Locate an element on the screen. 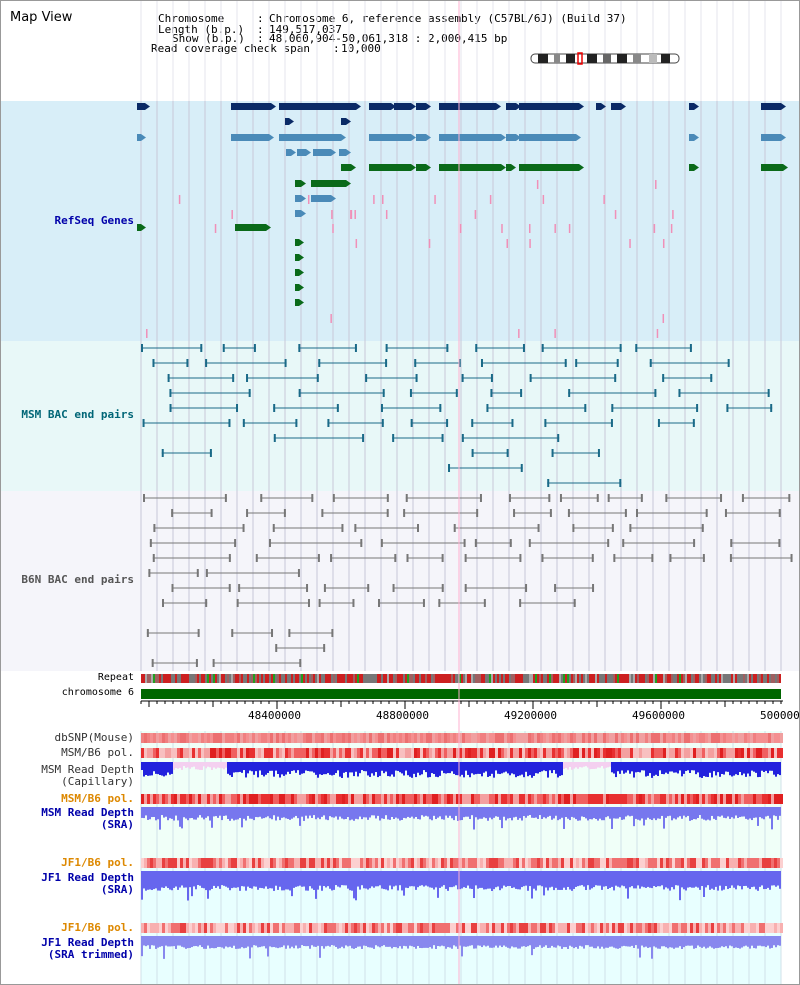 The width and height of the screenshot is (800, 985). chromosome-label: chromosome 6 is located at coordinates (97, 692).